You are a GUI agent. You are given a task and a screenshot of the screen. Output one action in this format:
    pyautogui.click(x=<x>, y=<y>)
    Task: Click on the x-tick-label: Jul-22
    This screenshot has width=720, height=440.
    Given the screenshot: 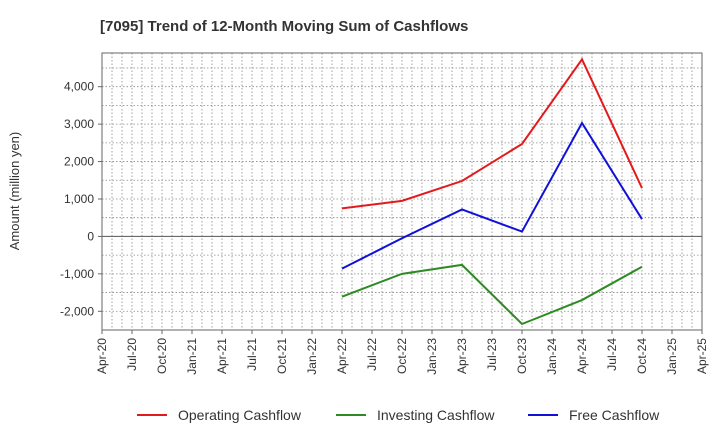 What is the action you would take?
    pyautogui.click(x=372, y=354)
    